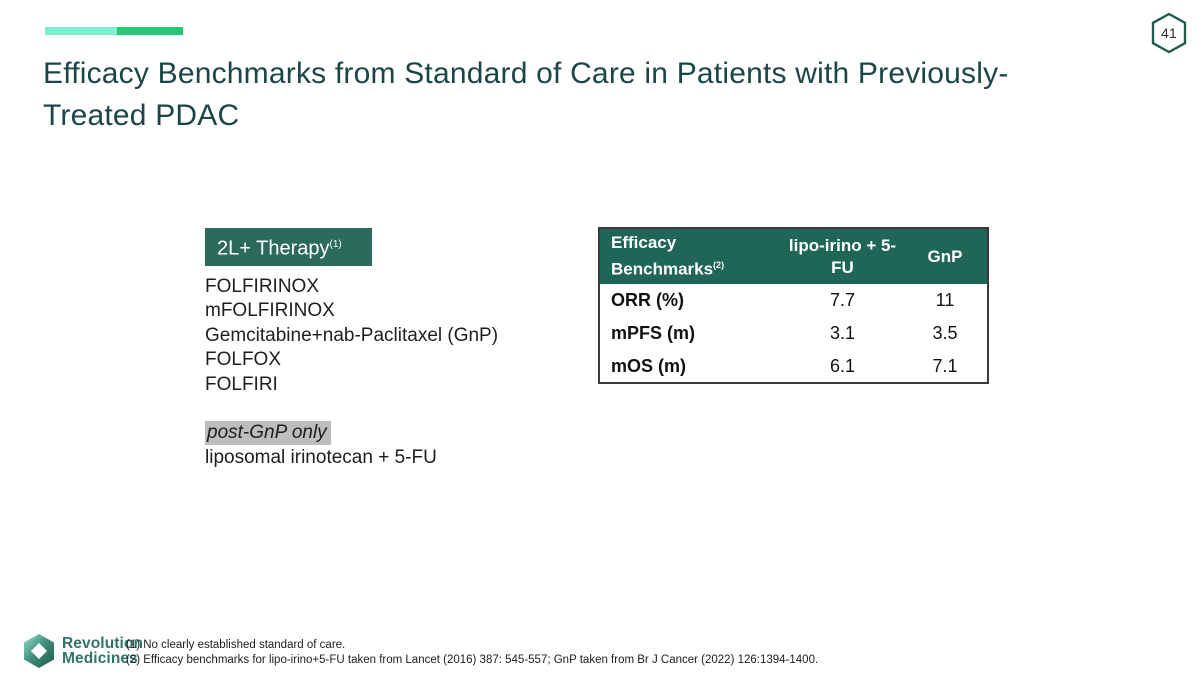  I want to click on col-header-lipo-irino-5fu: lipo-irino + 5-FU, so click(842, 256).